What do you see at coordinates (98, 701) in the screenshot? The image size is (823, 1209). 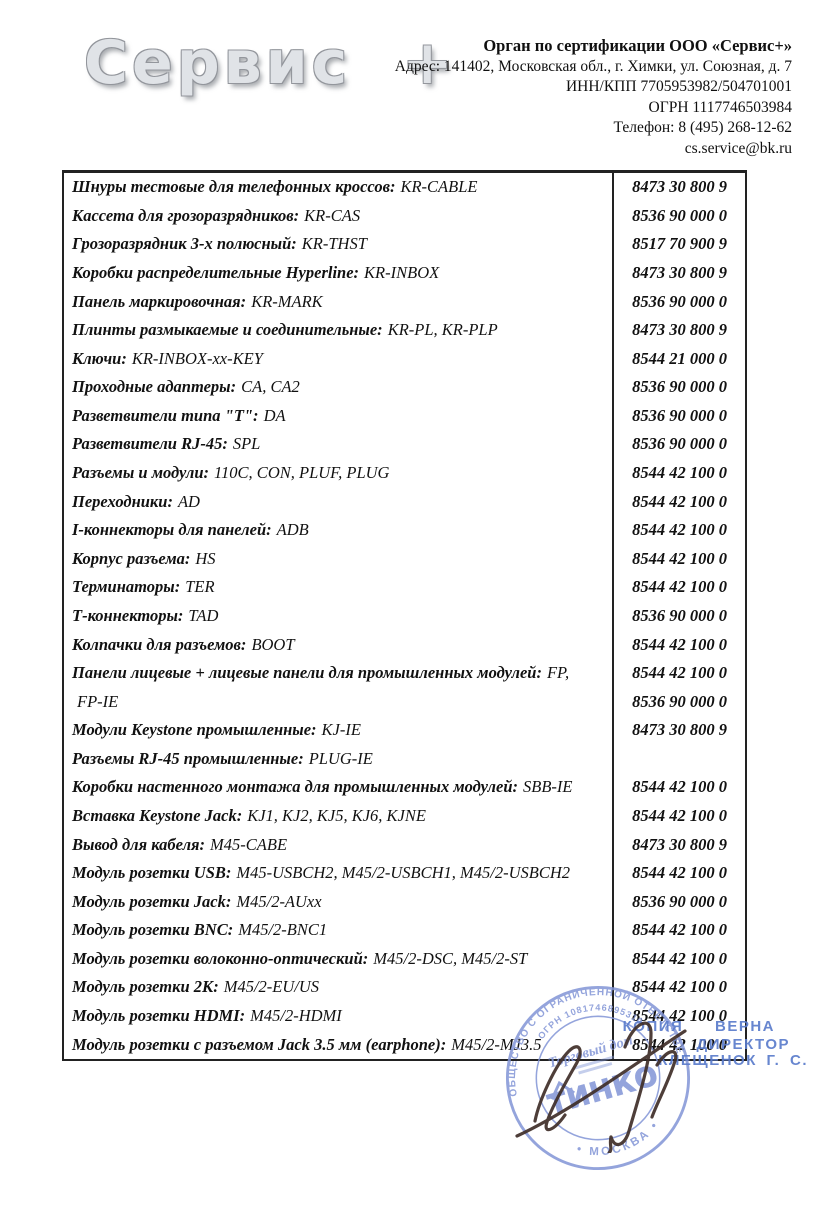 I see `product-models: FP-IE` at bounding box center [98, 701].